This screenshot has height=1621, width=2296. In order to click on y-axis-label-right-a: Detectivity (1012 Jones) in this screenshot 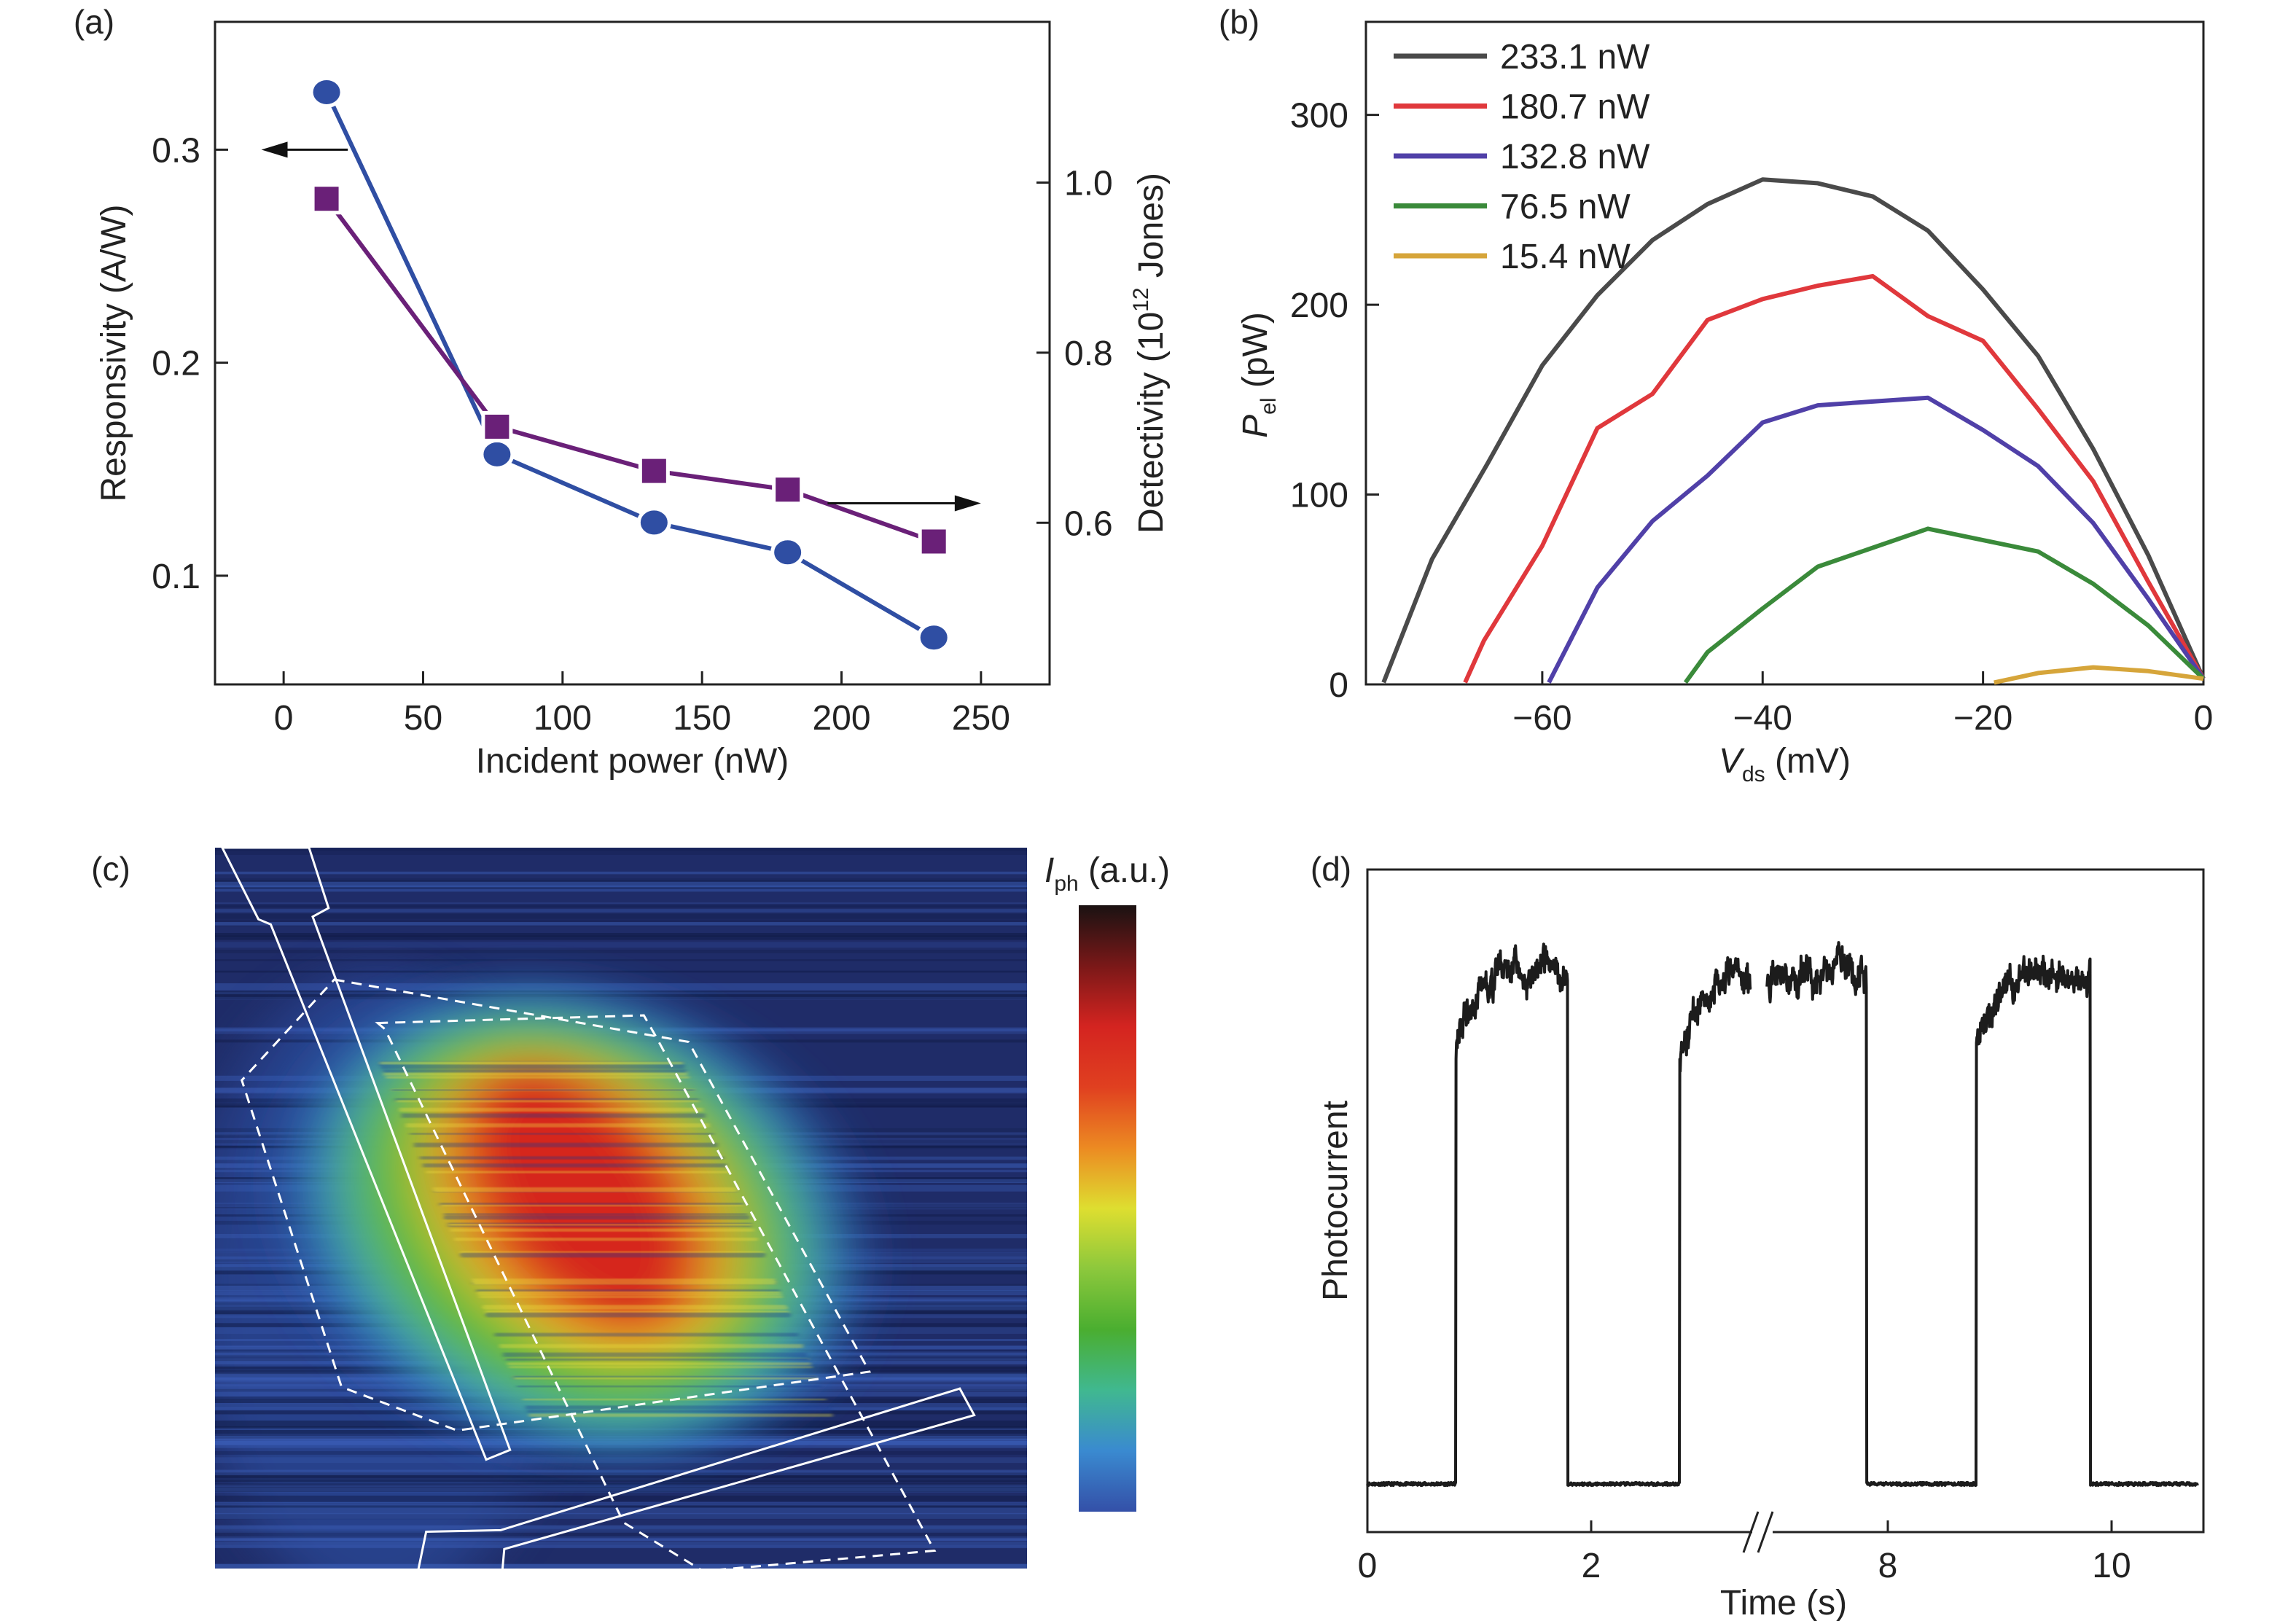, I will do `click(1150, 353)`.